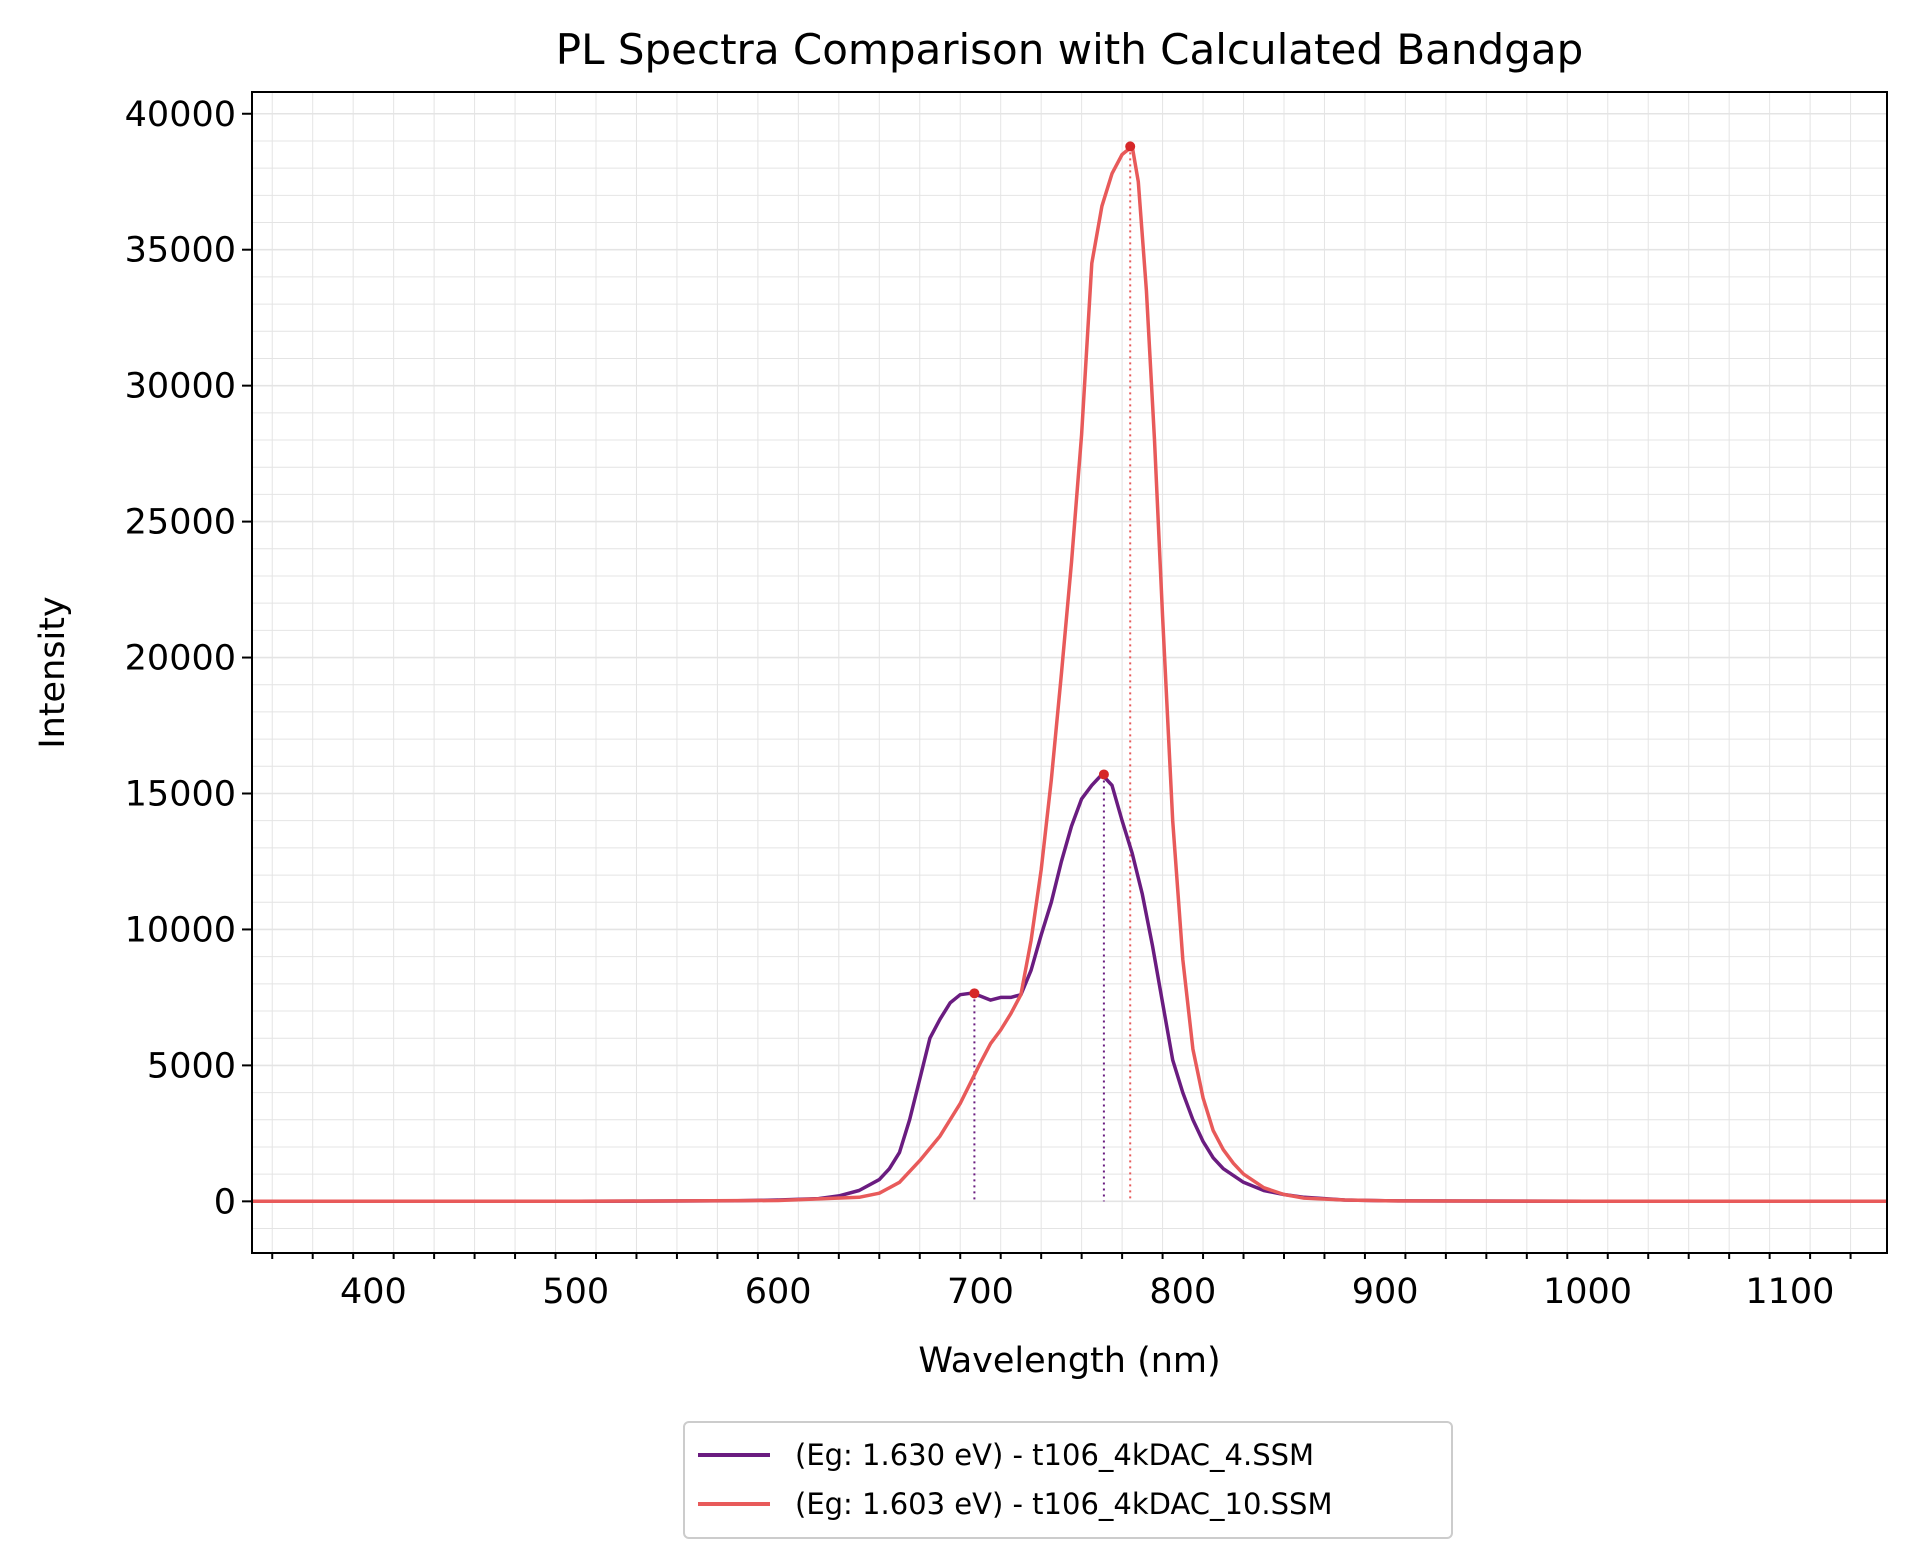  Describe the element at coordinates (191, 1066) in the screenshot. I see `y-tick-label: 5000` at that location.